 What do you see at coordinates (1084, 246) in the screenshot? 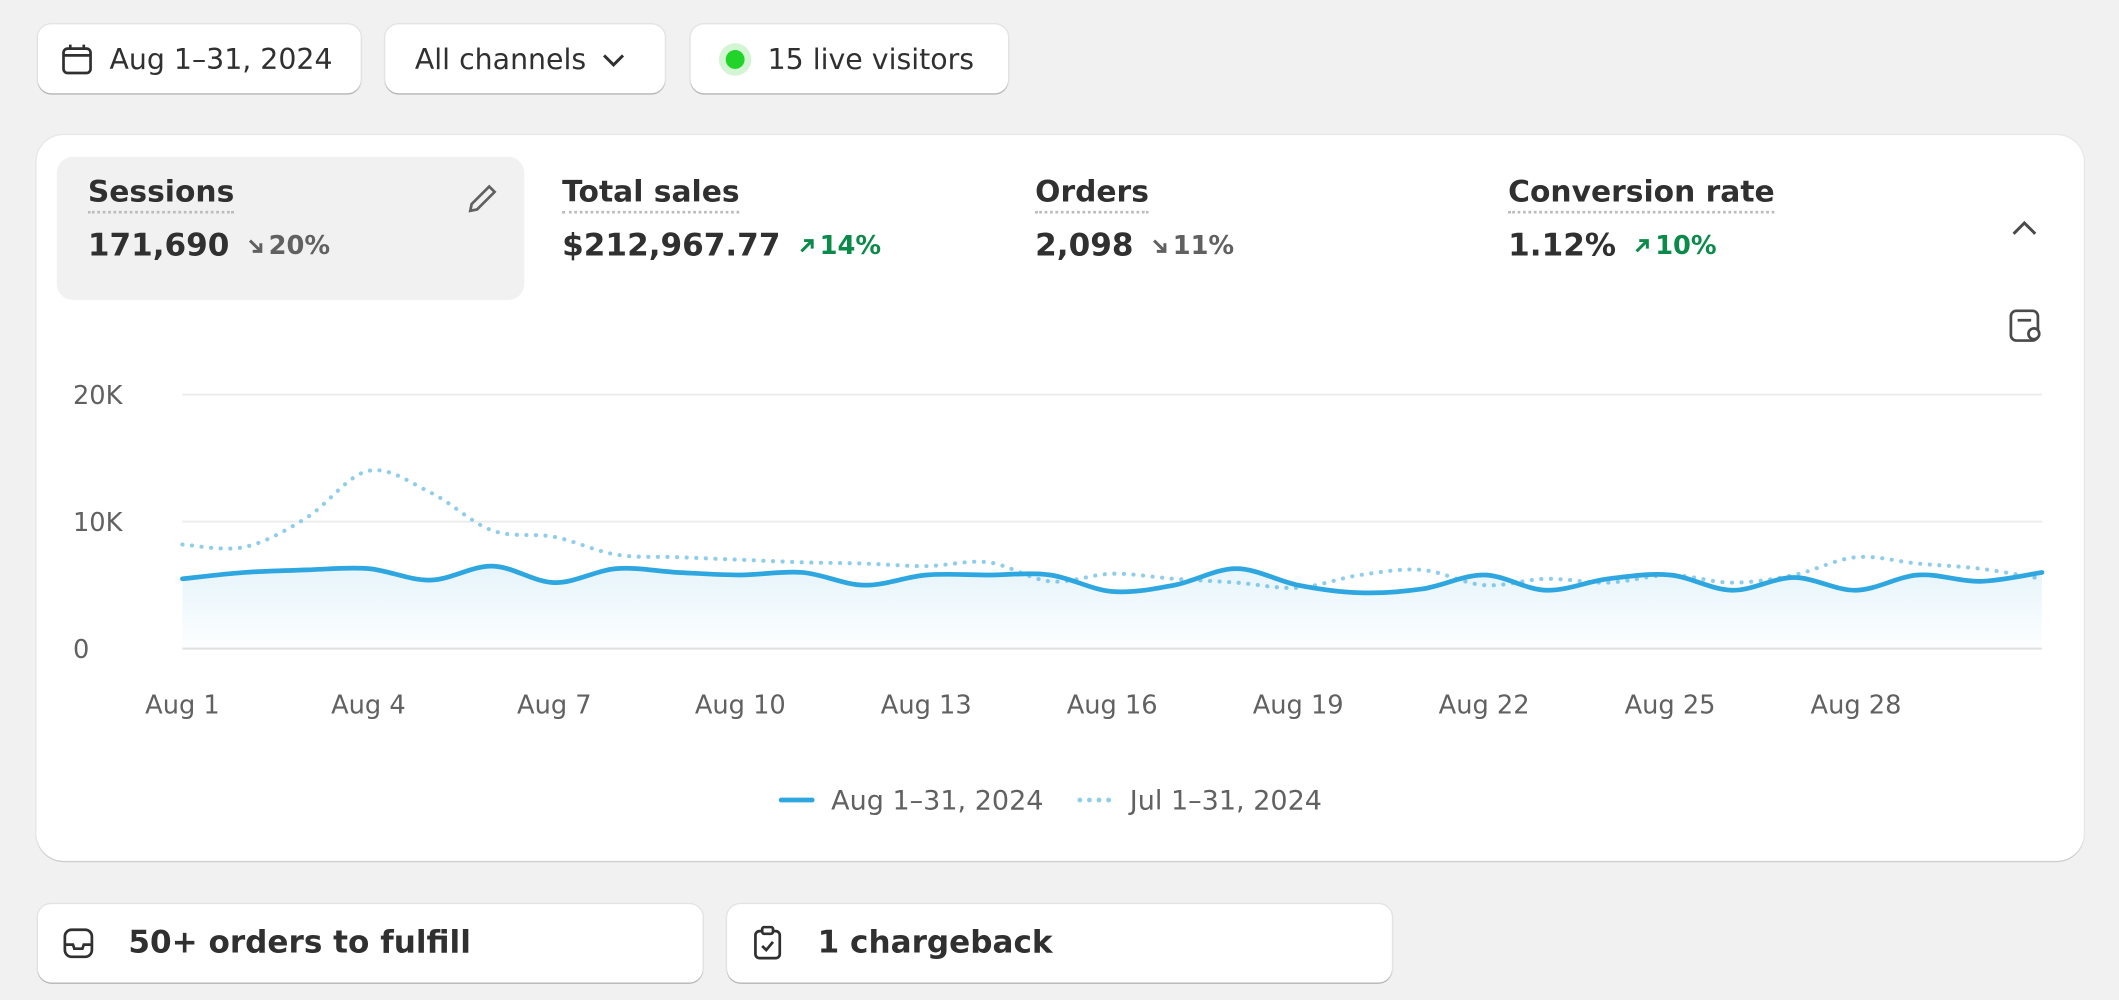
I see `metric-value: 2,098` at bounding box center [1084, 246].